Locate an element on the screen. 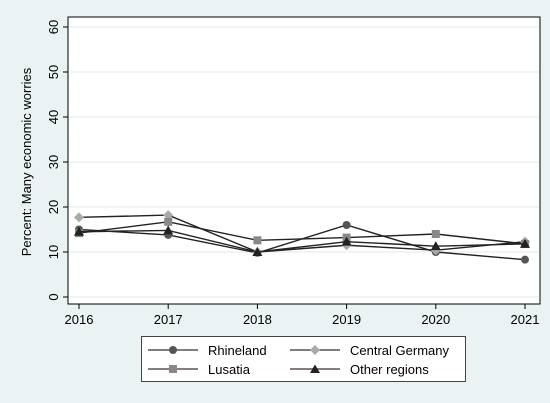 The height and width of the screenshot is (403, 550). legend-item-other-regions: Other regions is located at coordinates (359, 369).